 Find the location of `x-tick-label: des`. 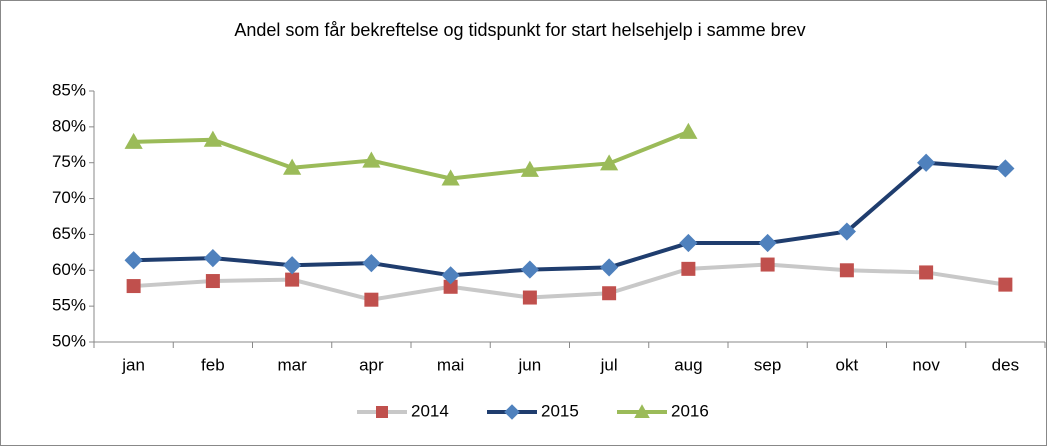

x-tick-label: des is located at coordinates (1005, 364).